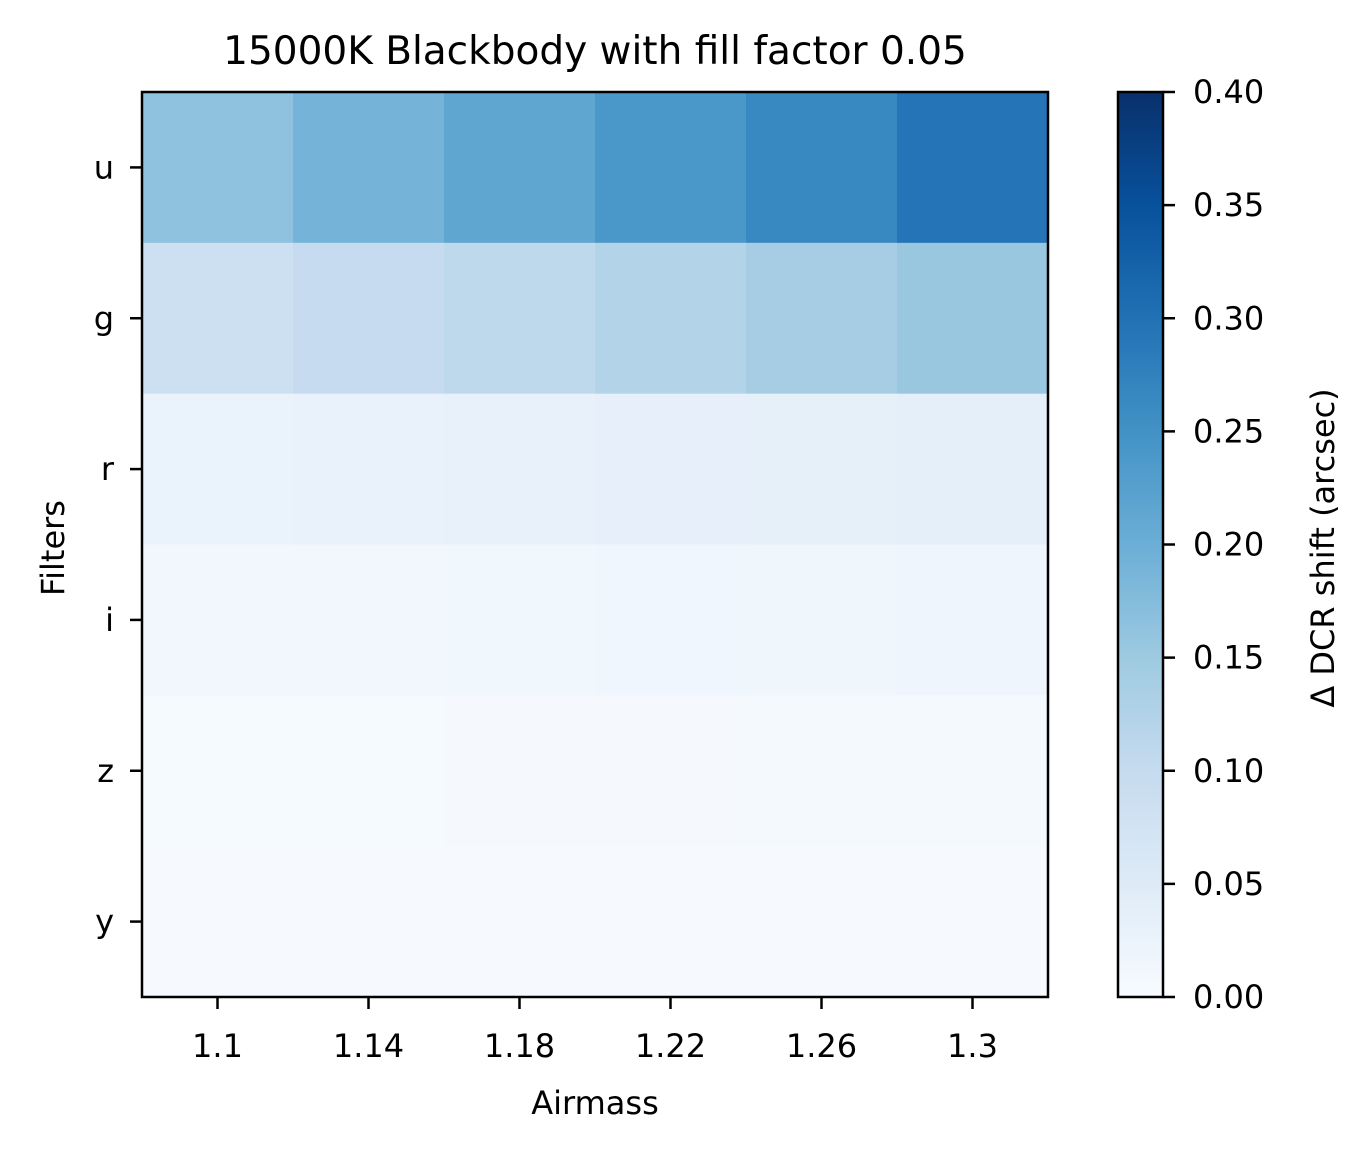 This screenshot has width=1371, height=1154. I want to click on colorbar-tick-label: 0.35, so click(1228, 205).